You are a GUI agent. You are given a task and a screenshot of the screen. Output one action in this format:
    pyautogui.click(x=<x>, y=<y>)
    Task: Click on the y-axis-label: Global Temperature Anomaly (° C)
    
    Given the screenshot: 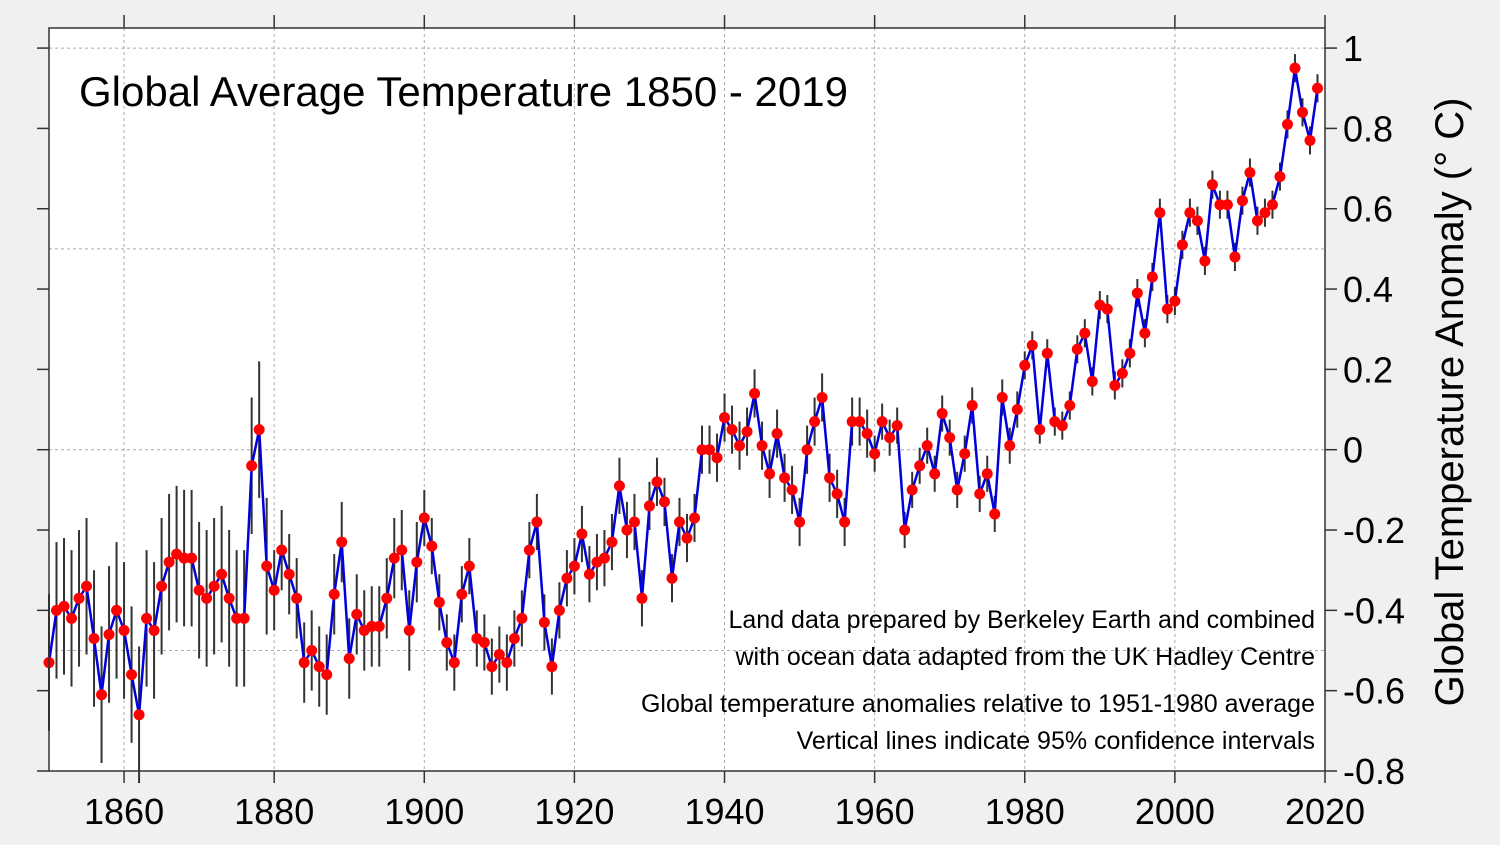 What is the action you would take?
    pyautogui.click(x=1450, y=402)
    